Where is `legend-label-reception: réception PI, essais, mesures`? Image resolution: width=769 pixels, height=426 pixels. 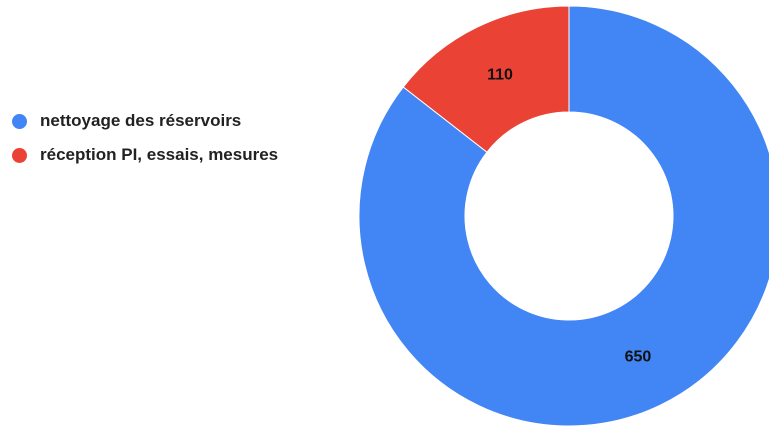 legend-label-reception: réception PI, essais, mesures is located at coordinates (159, 154).